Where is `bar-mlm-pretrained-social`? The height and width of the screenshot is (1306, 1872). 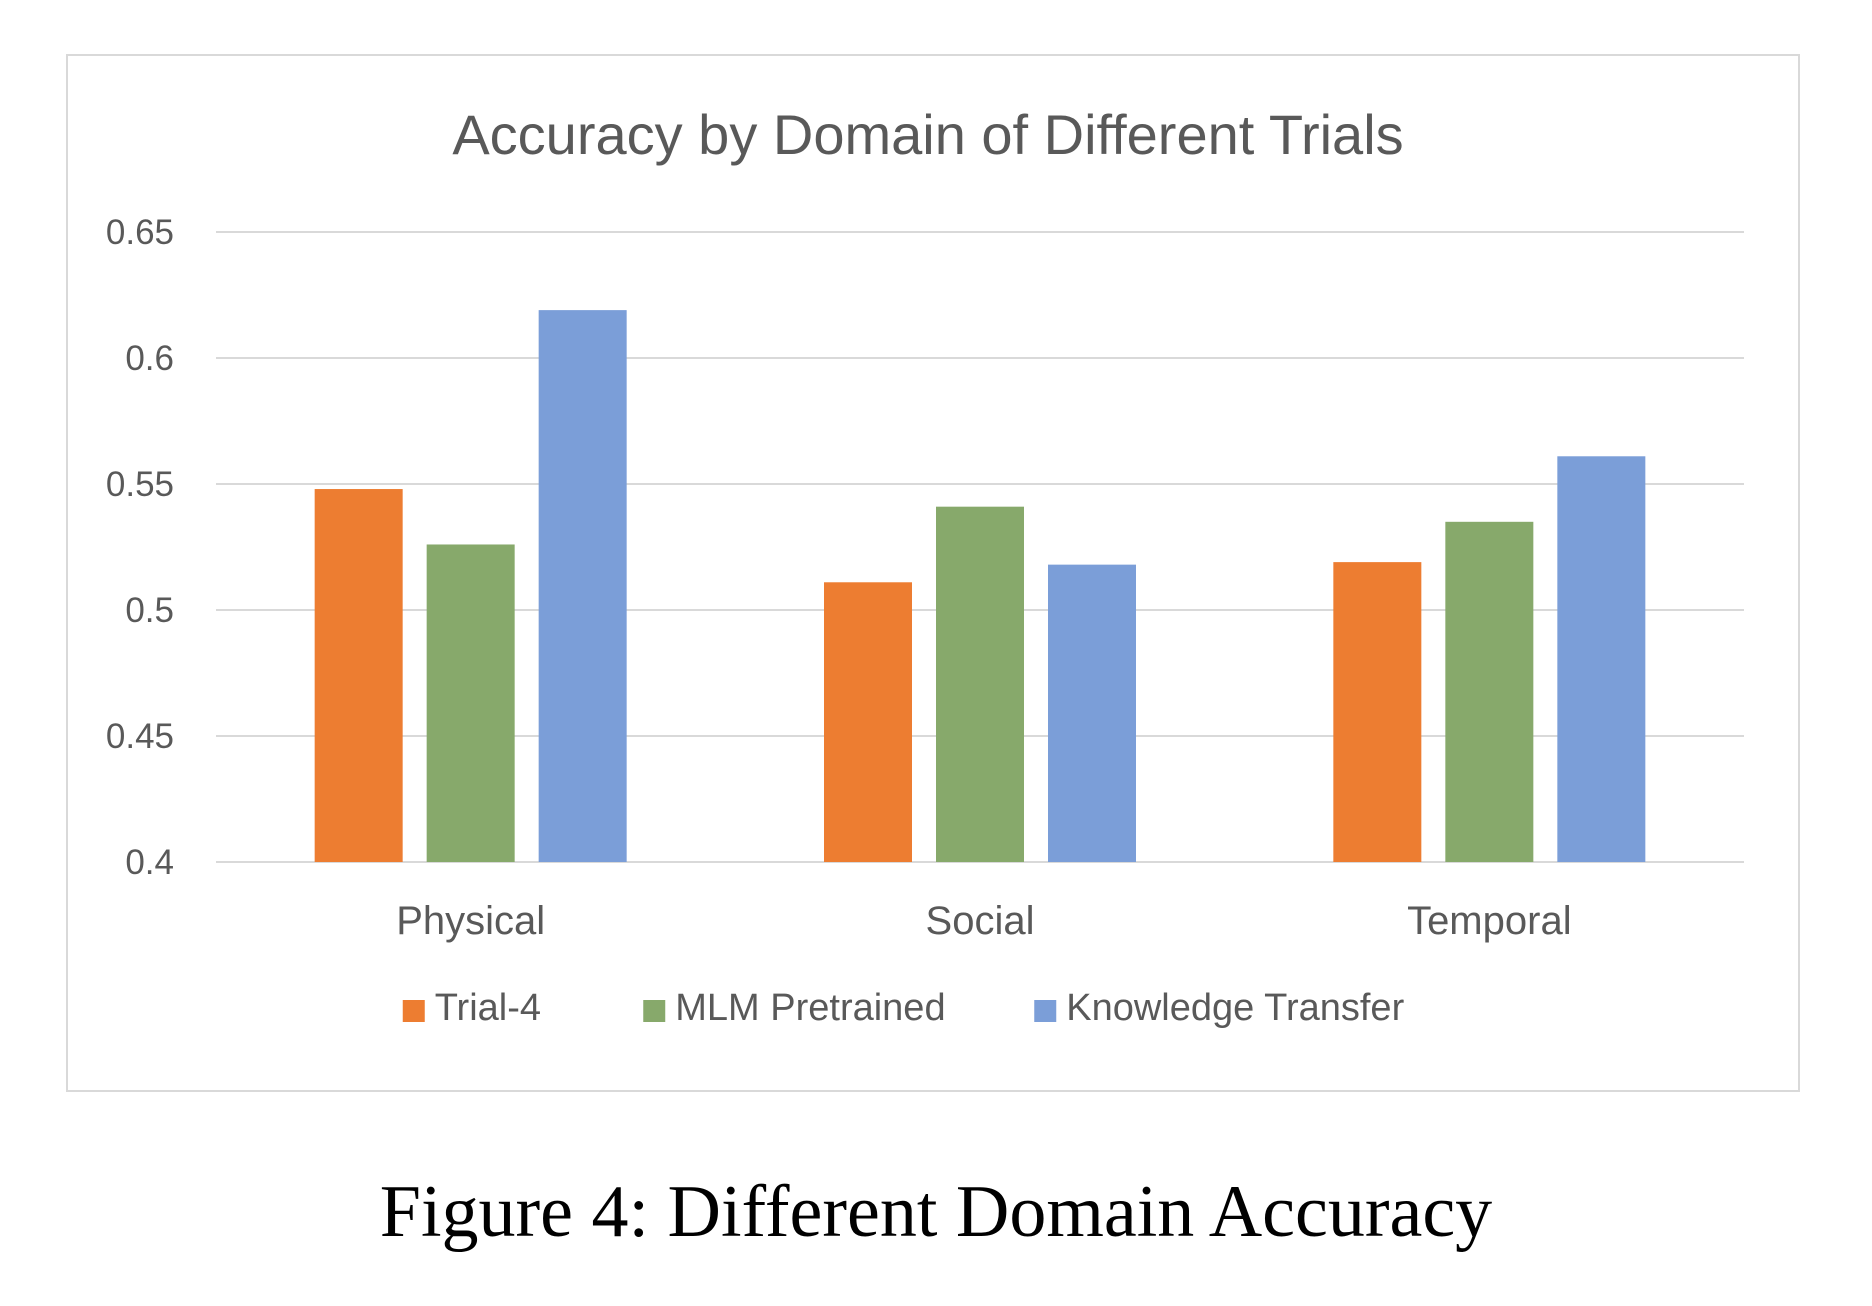 bar-mlm-pretrained-social is located at coordinates (980, 684).